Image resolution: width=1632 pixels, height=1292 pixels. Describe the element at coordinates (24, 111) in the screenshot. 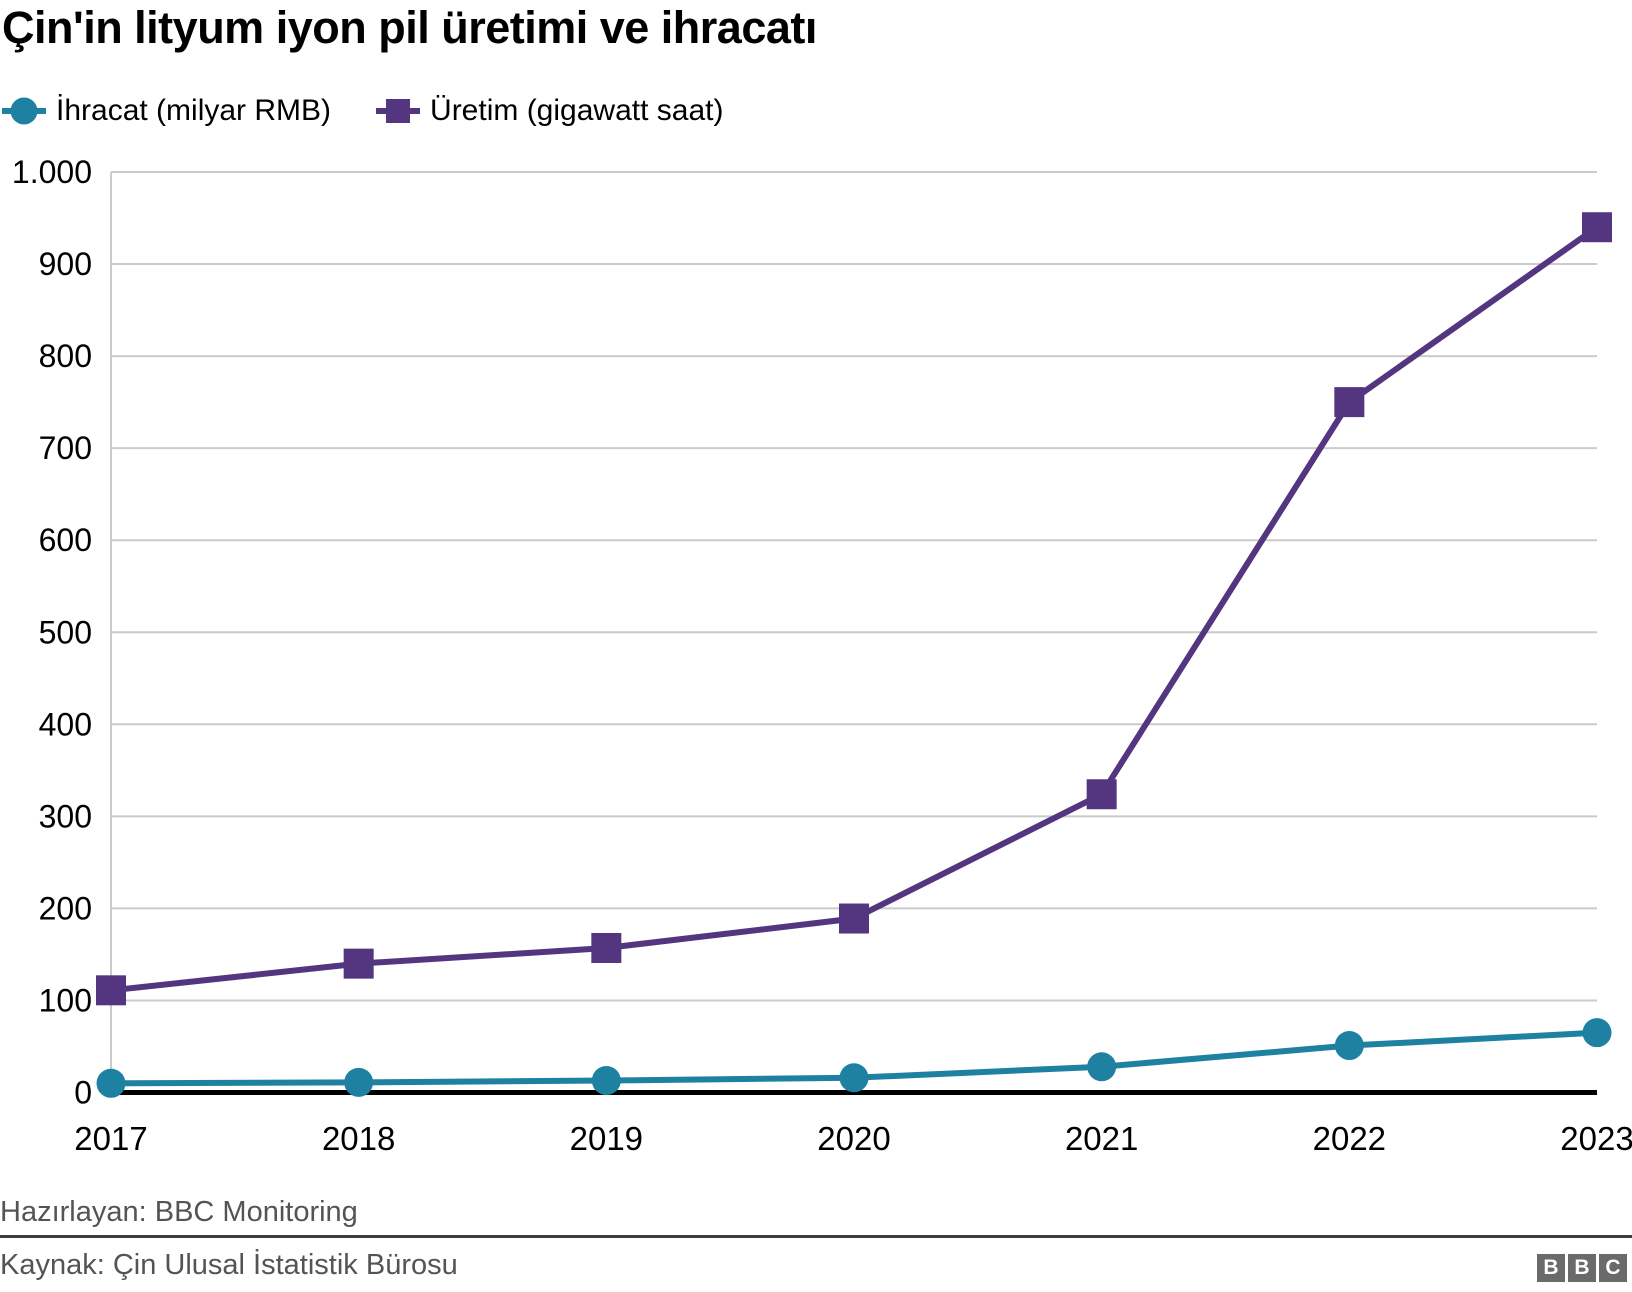

I see `line-circle-marker-icon` at that location.